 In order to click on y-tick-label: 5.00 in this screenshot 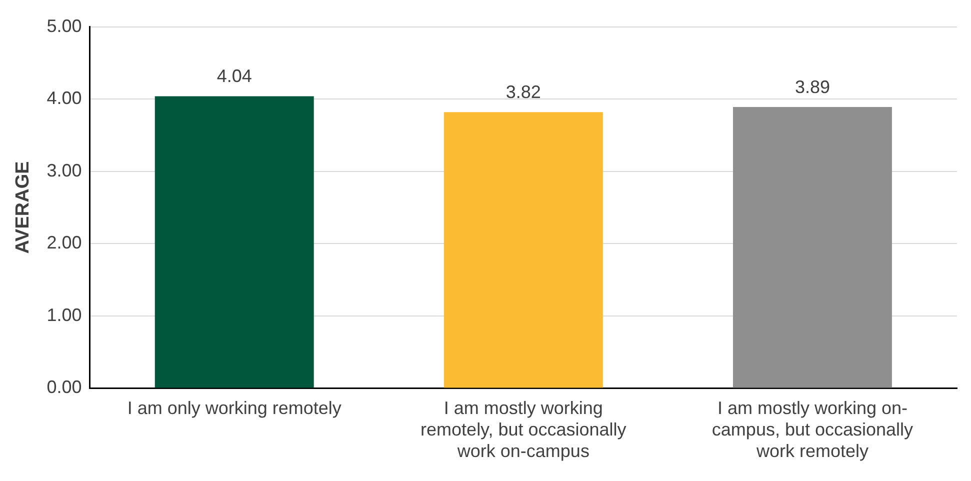, I will do `click(64, 26)`.